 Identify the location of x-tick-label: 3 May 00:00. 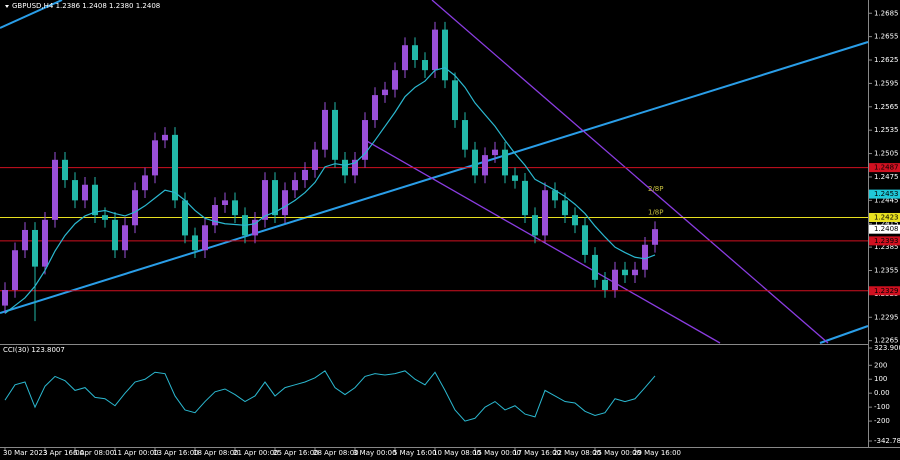
(375, 453).